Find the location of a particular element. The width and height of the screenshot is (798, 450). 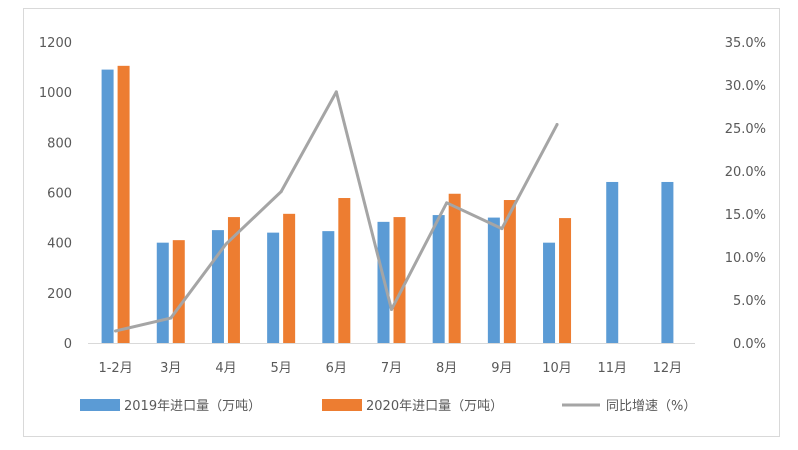

legend-swatch-2019 is located at coordinates (100, 405).